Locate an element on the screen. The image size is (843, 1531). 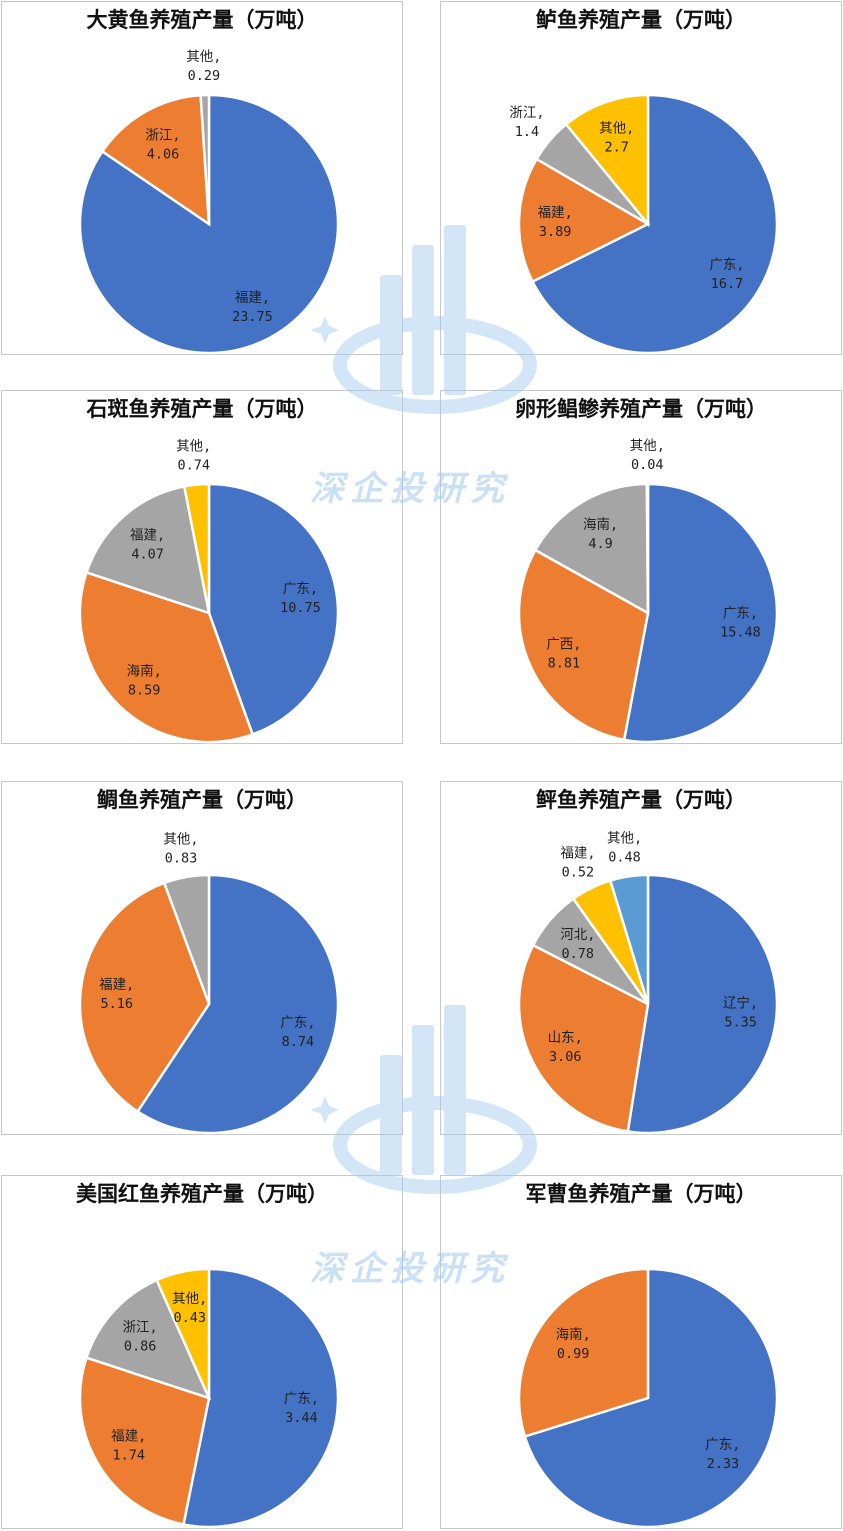
slice-value-label: 2.33 is located at coordinates (723, 1464).